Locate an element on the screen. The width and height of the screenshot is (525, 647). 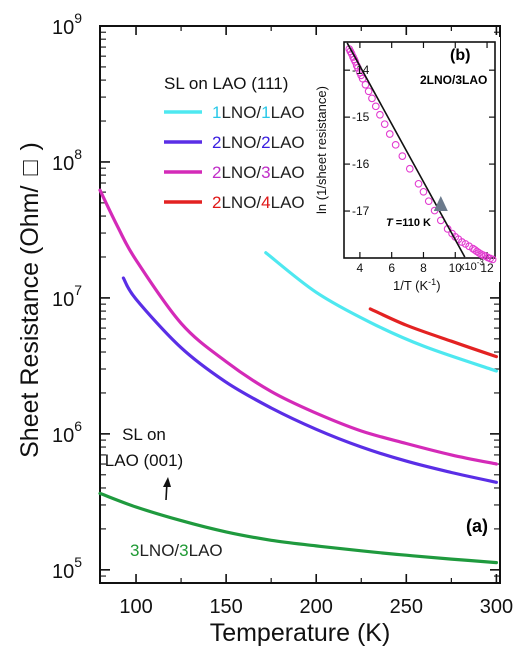
legend-label-1lno-1lao: 1LNO/1LAO is located at coordinates (258, 112).